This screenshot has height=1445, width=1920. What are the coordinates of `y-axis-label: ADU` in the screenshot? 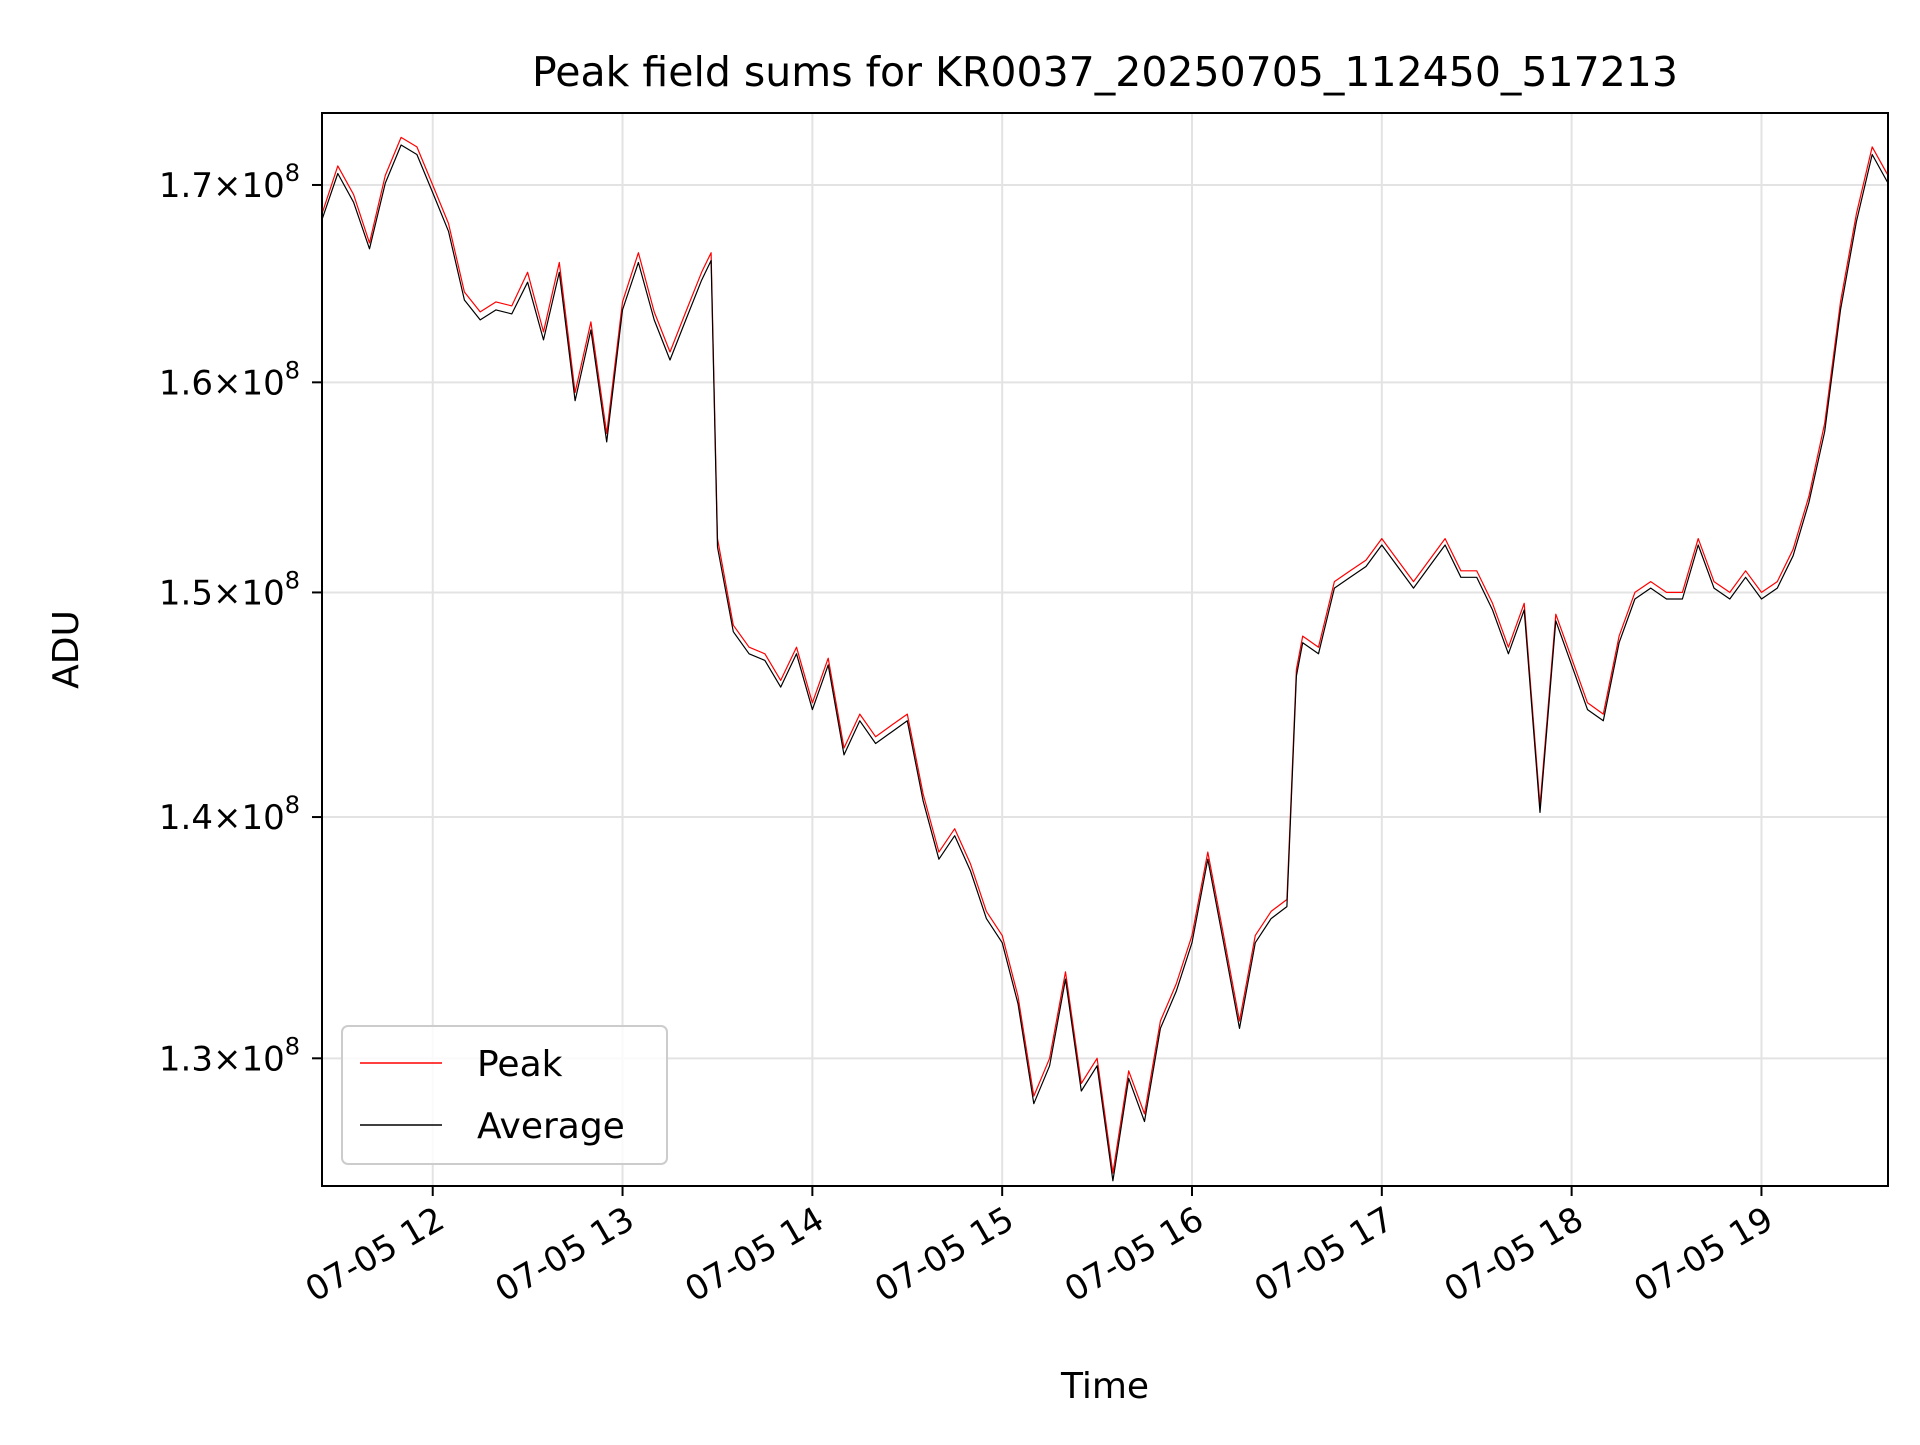 It's located at (66, 649).